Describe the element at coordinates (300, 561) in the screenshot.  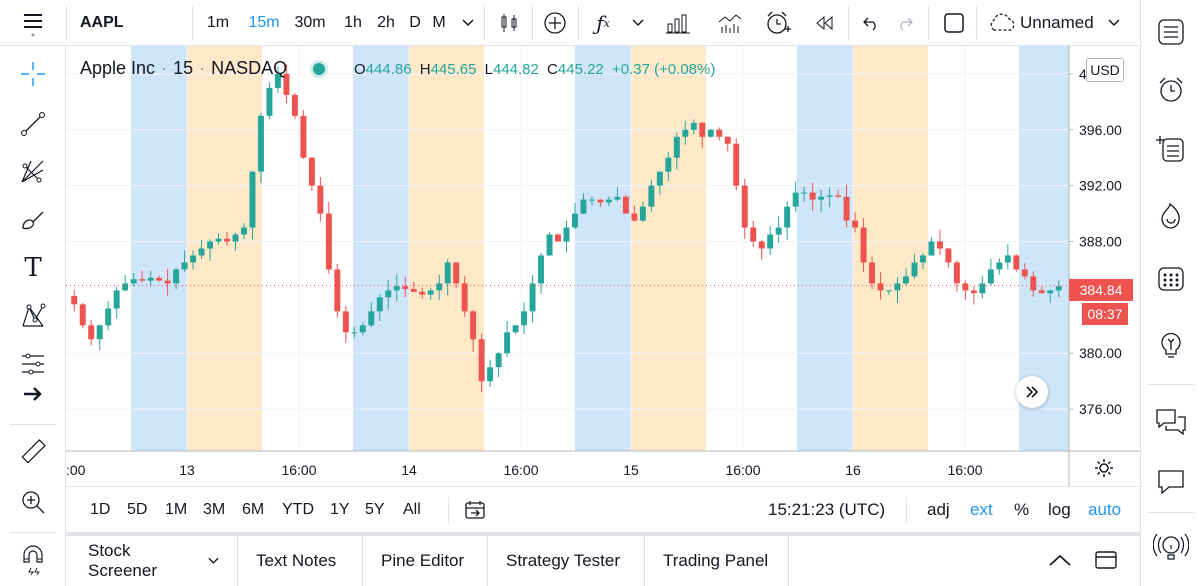
I see `tab-text-notes: Text Notes` at that location.